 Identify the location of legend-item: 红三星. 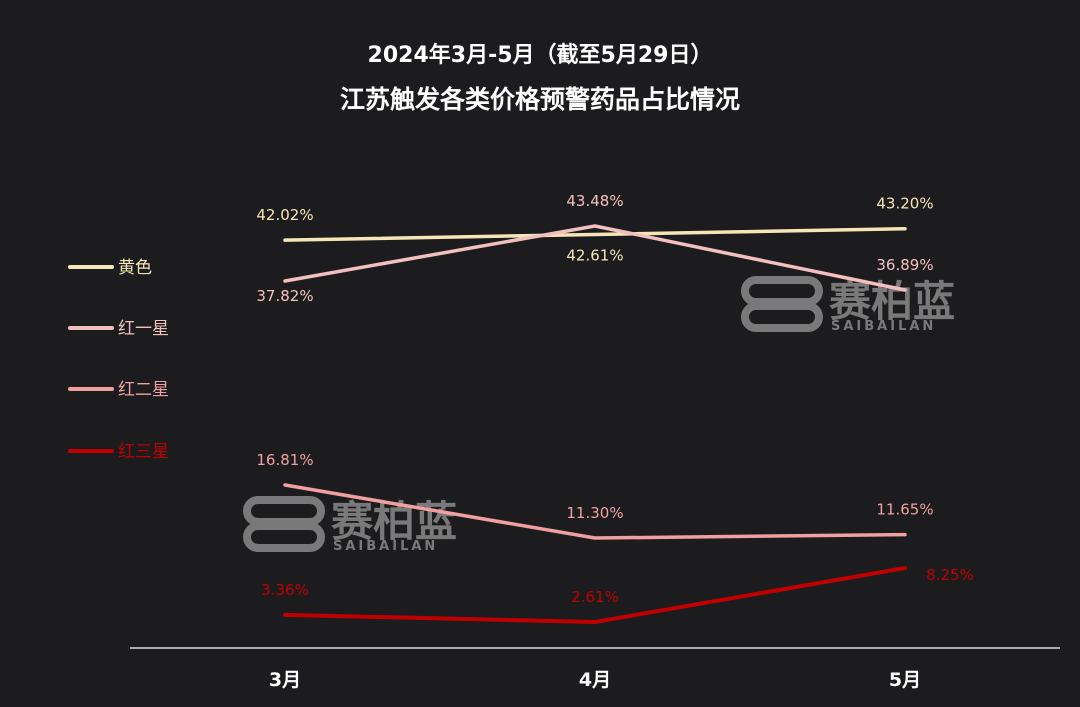
(118, 452).